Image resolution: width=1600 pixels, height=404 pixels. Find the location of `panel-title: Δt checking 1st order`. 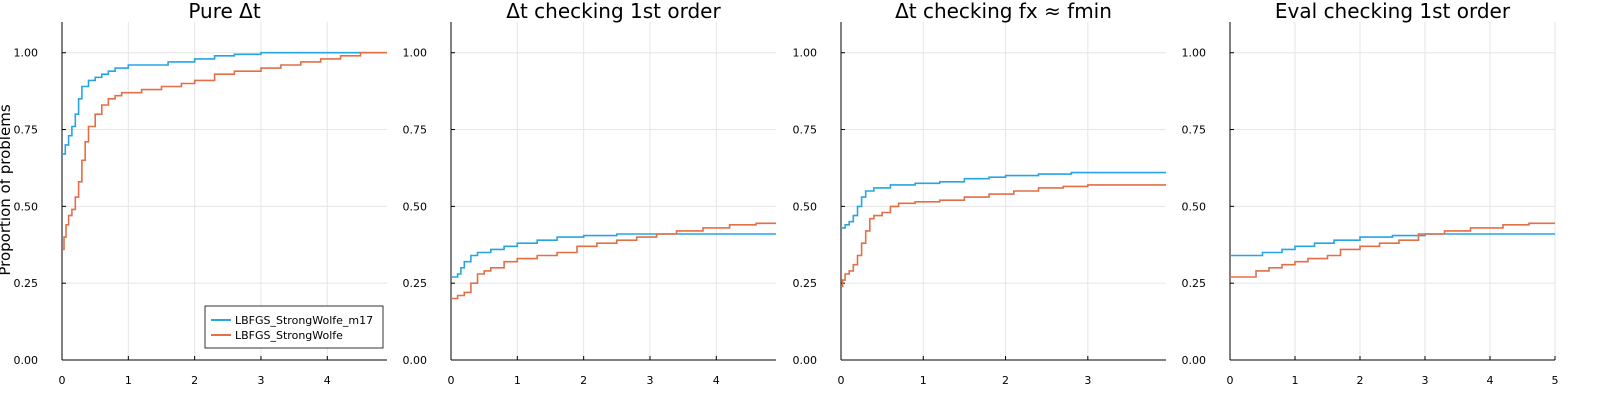

panel-title: Δt checking 1st order is located at coordinates (613, 11).